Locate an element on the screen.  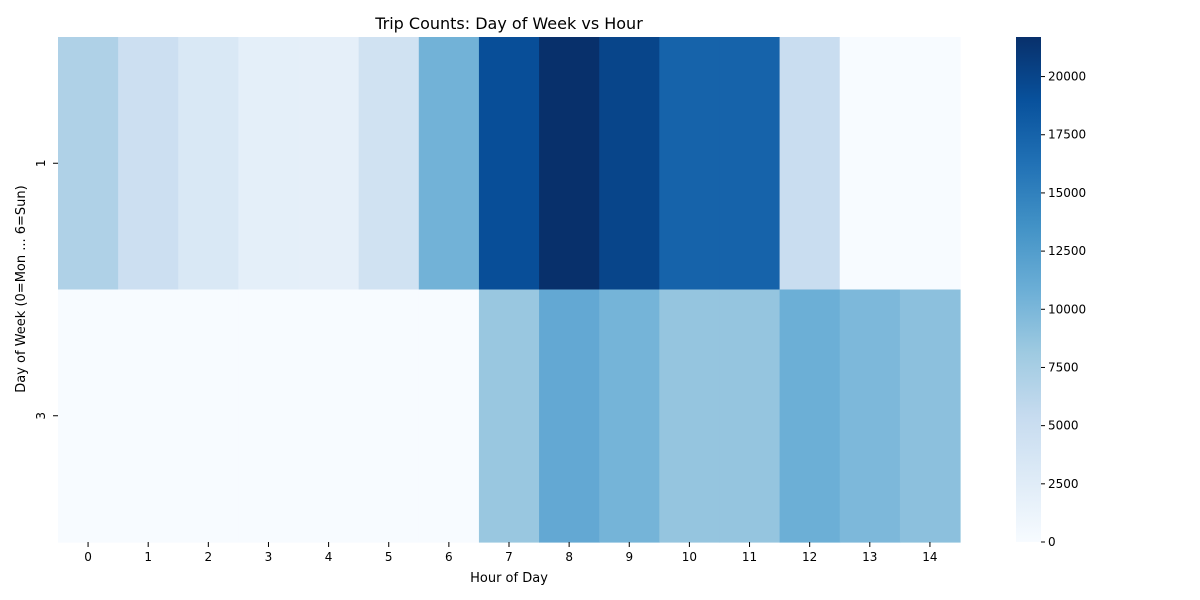
x-tick-label: 5 is located at coordinates (389, 557).